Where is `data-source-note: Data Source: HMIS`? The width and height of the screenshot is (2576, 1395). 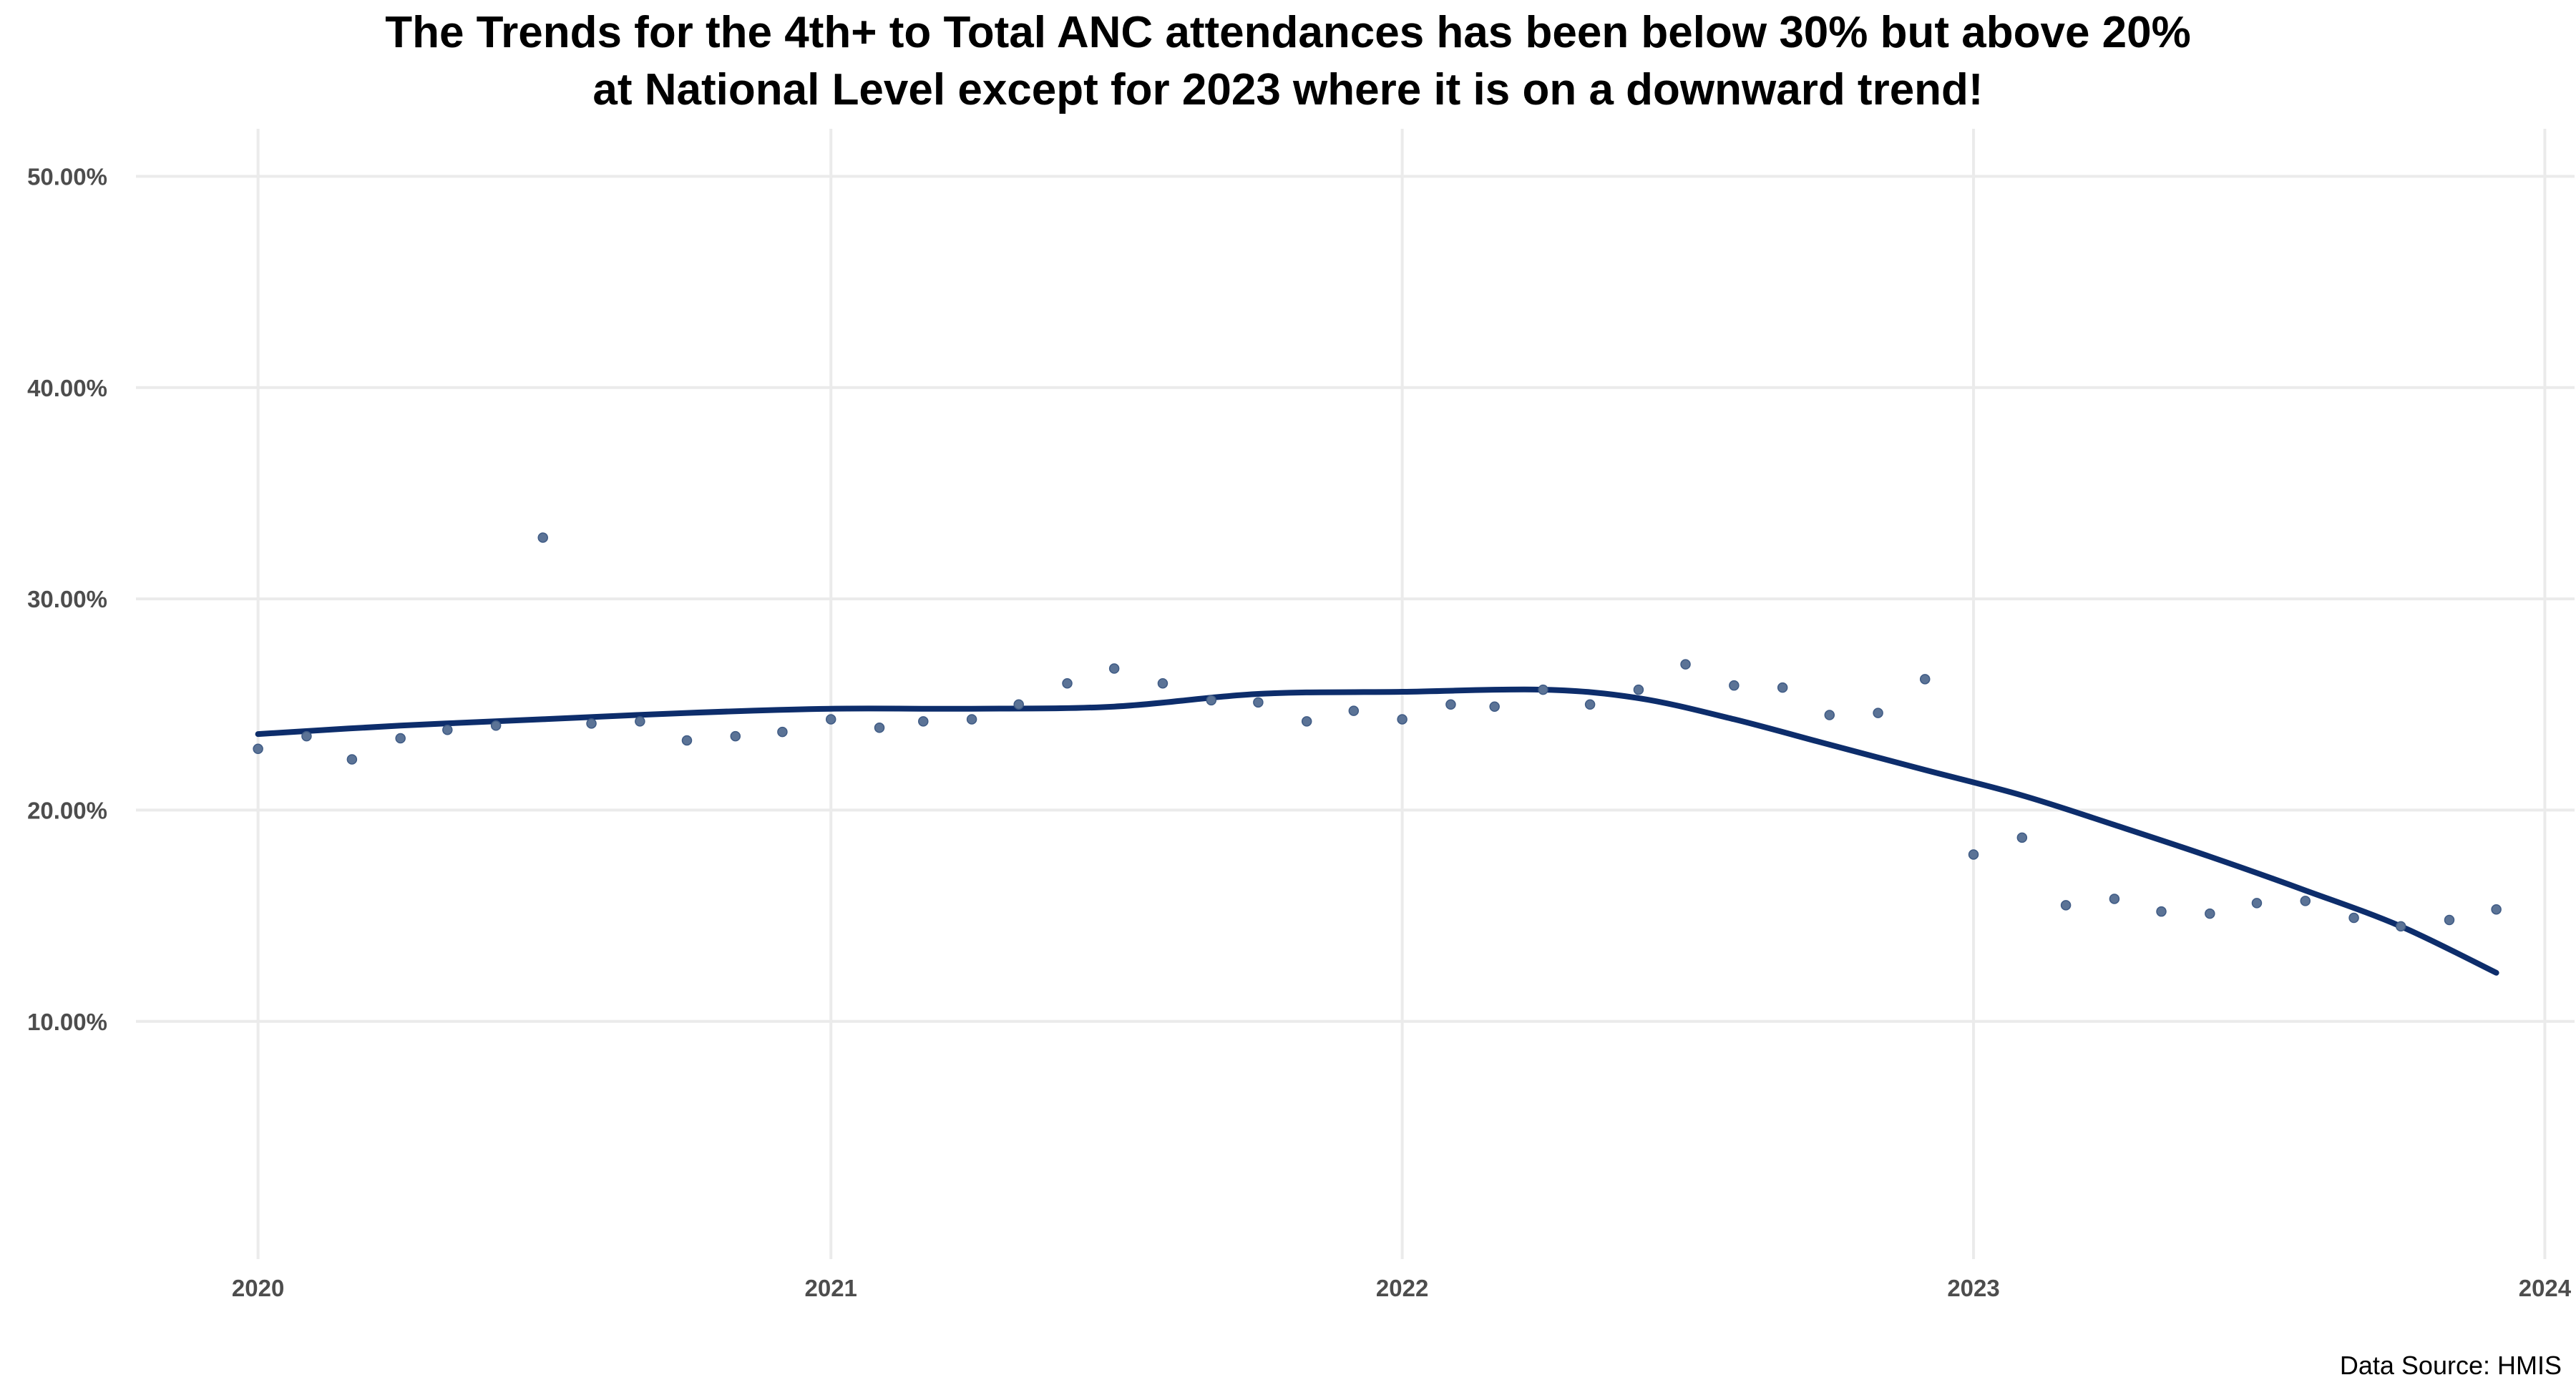 data-source-note: Data Source: HMIS is located at coordinates (2450, 1366).